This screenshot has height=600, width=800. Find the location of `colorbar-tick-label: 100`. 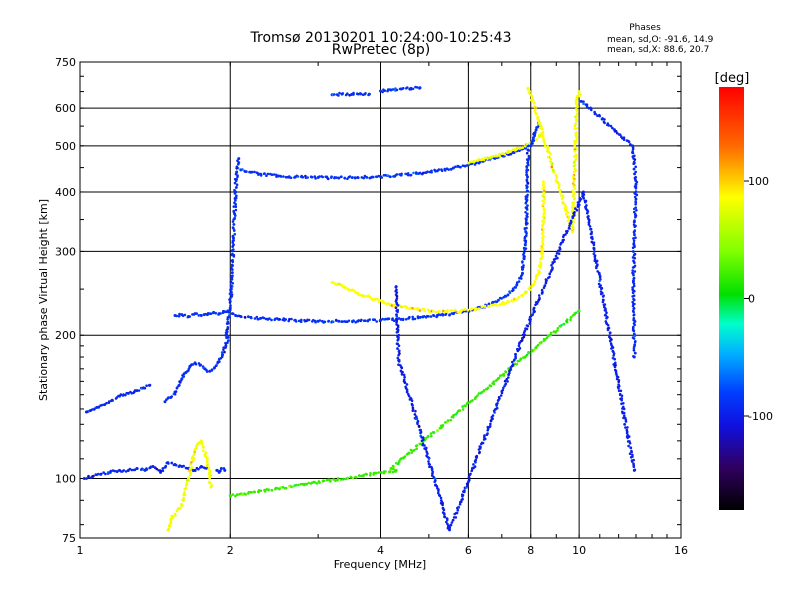

colorbar-tick-label: 100 is located at coordinates (758, 181).